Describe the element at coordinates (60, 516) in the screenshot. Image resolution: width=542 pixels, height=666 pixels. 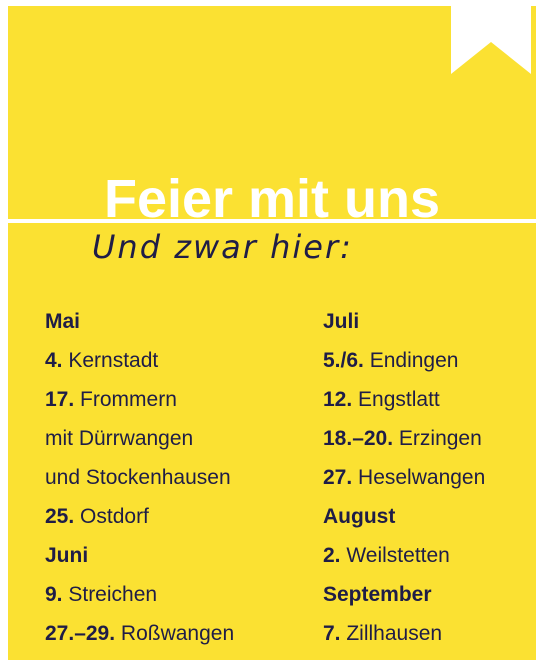
I see `event-date: 25.` at that location.